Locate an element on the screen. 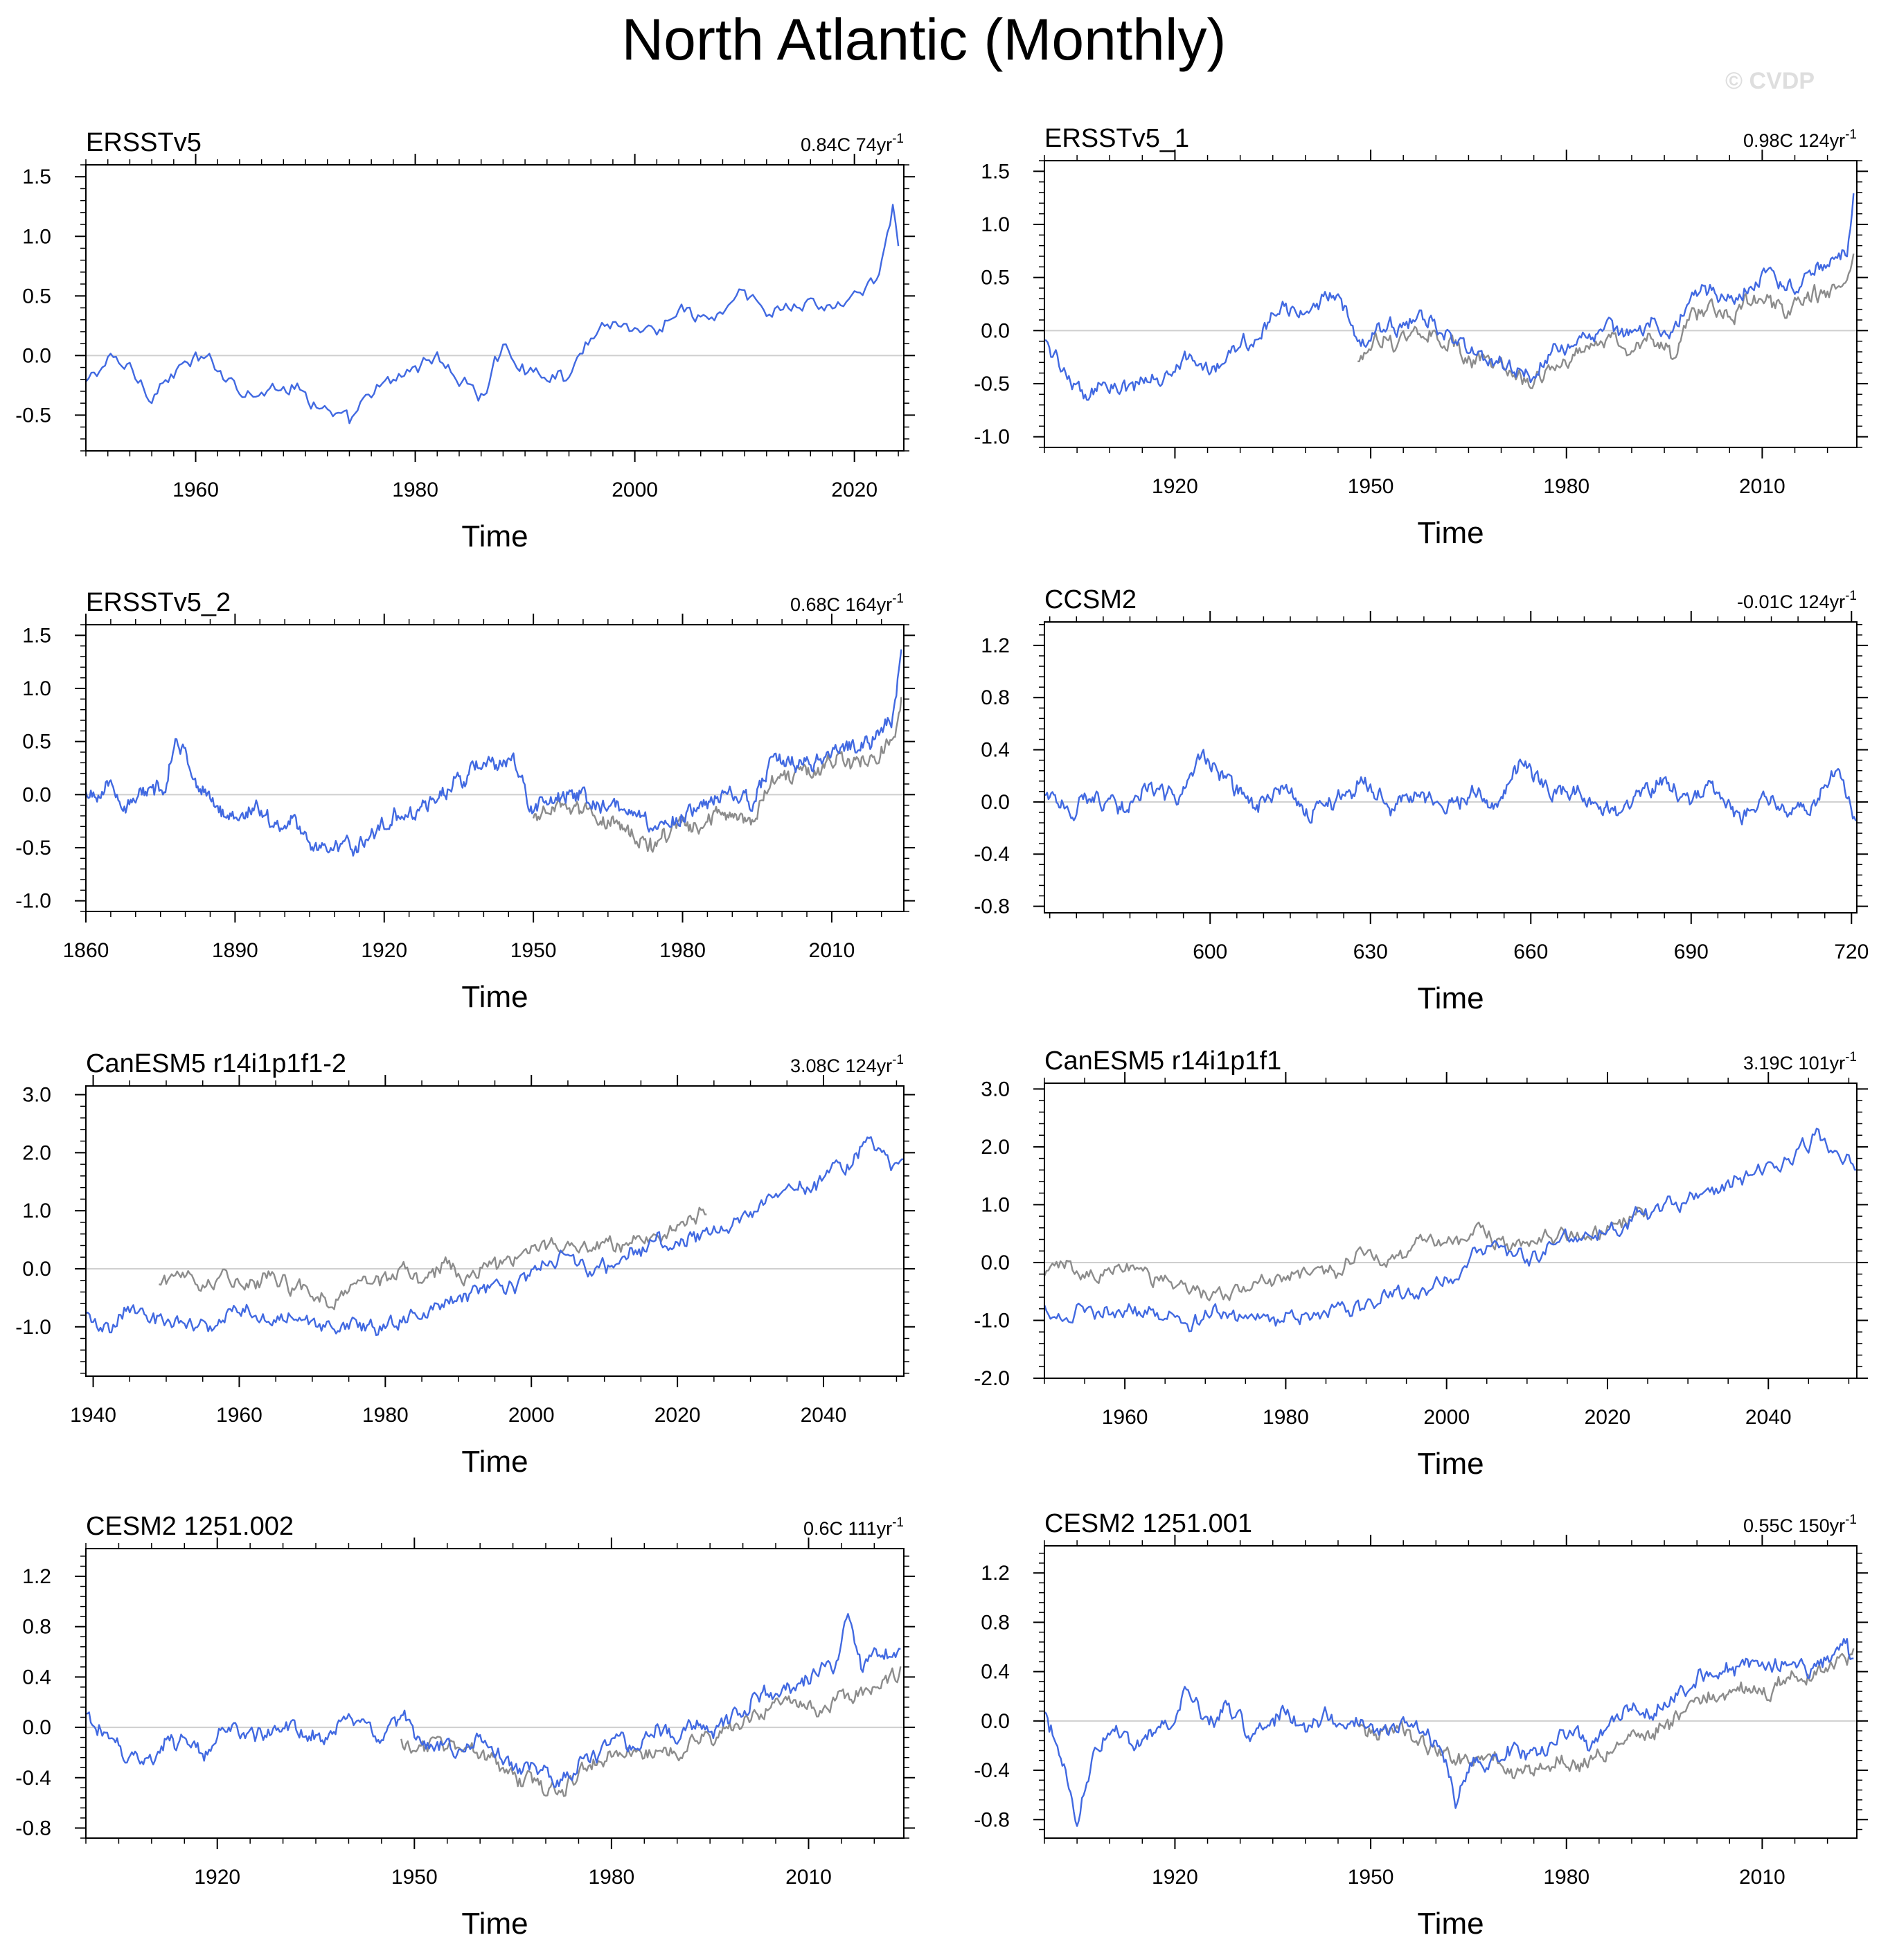  panel-title: ERSSTv5 is located at coordinates (144, 143).